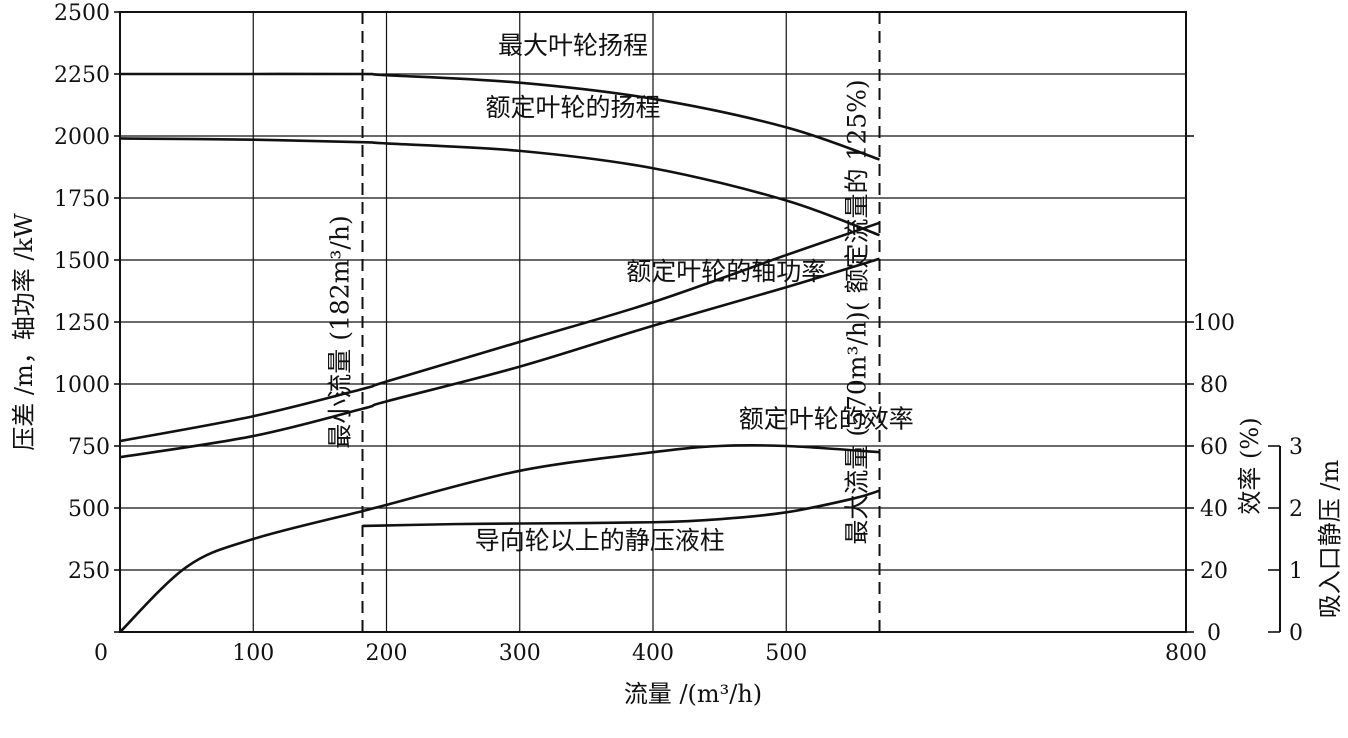 Image resolution: width=1348 pixels, height=738 pixels. Describe the element at coordinates (1296, 509) in the screenshot. I see `suction-tick-label: 2` at that location.